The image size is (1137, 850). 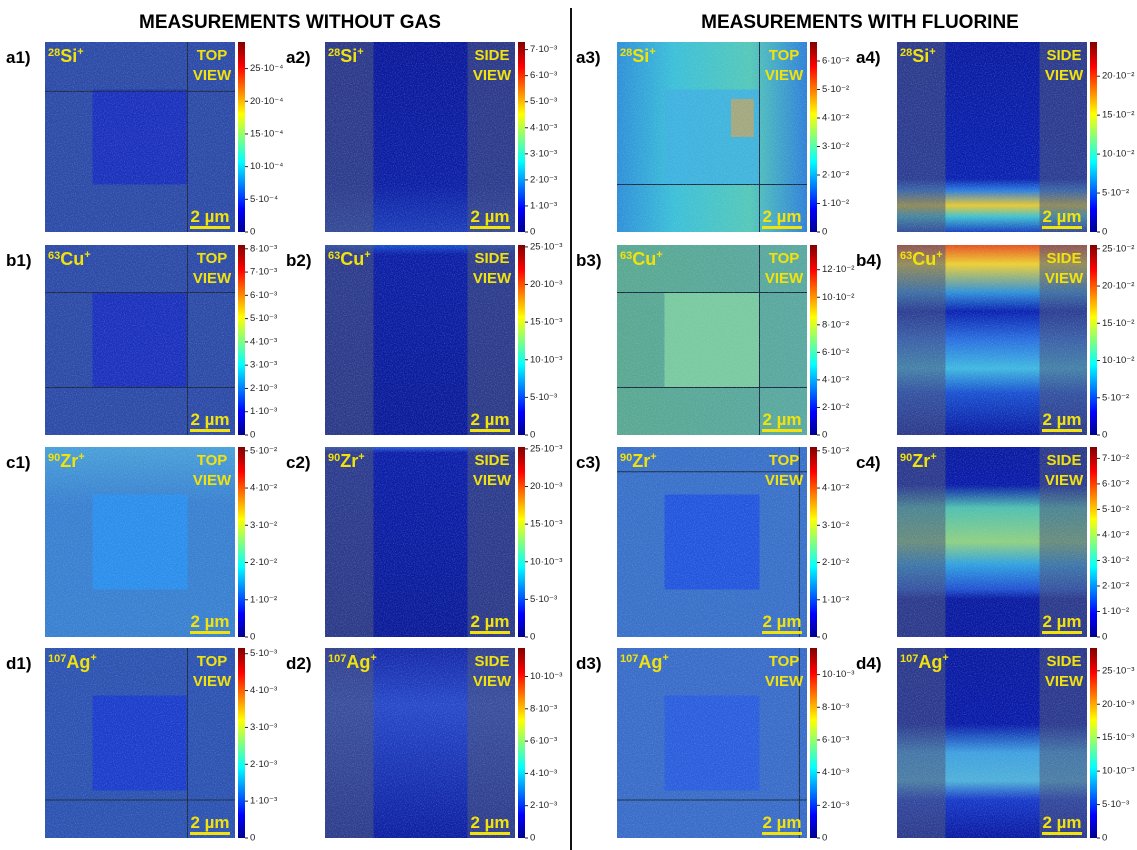 What do you see at coordinates (348, 56) in the screenshot?
I see `element: Si` at bounding box center [348, 56].